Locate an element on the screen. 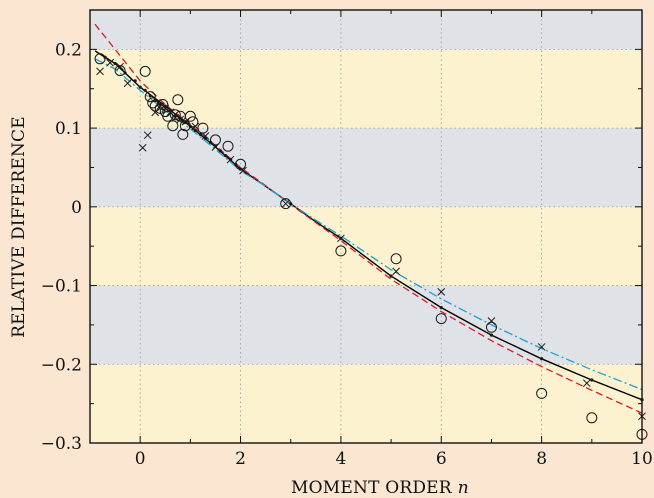  x-tick-label: 2 is located at coordinates (240, 459).